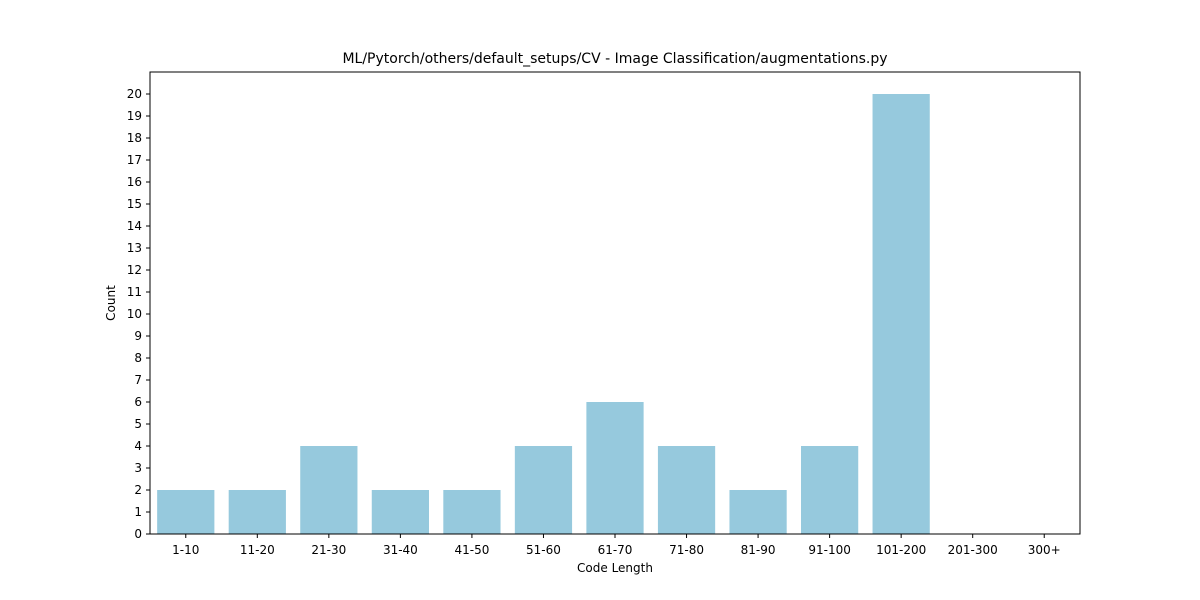  What do you see at coordinates (471, 550) in the screenshot?
I see `x-tick-label: 41-50` at bounding box center [471, 550].